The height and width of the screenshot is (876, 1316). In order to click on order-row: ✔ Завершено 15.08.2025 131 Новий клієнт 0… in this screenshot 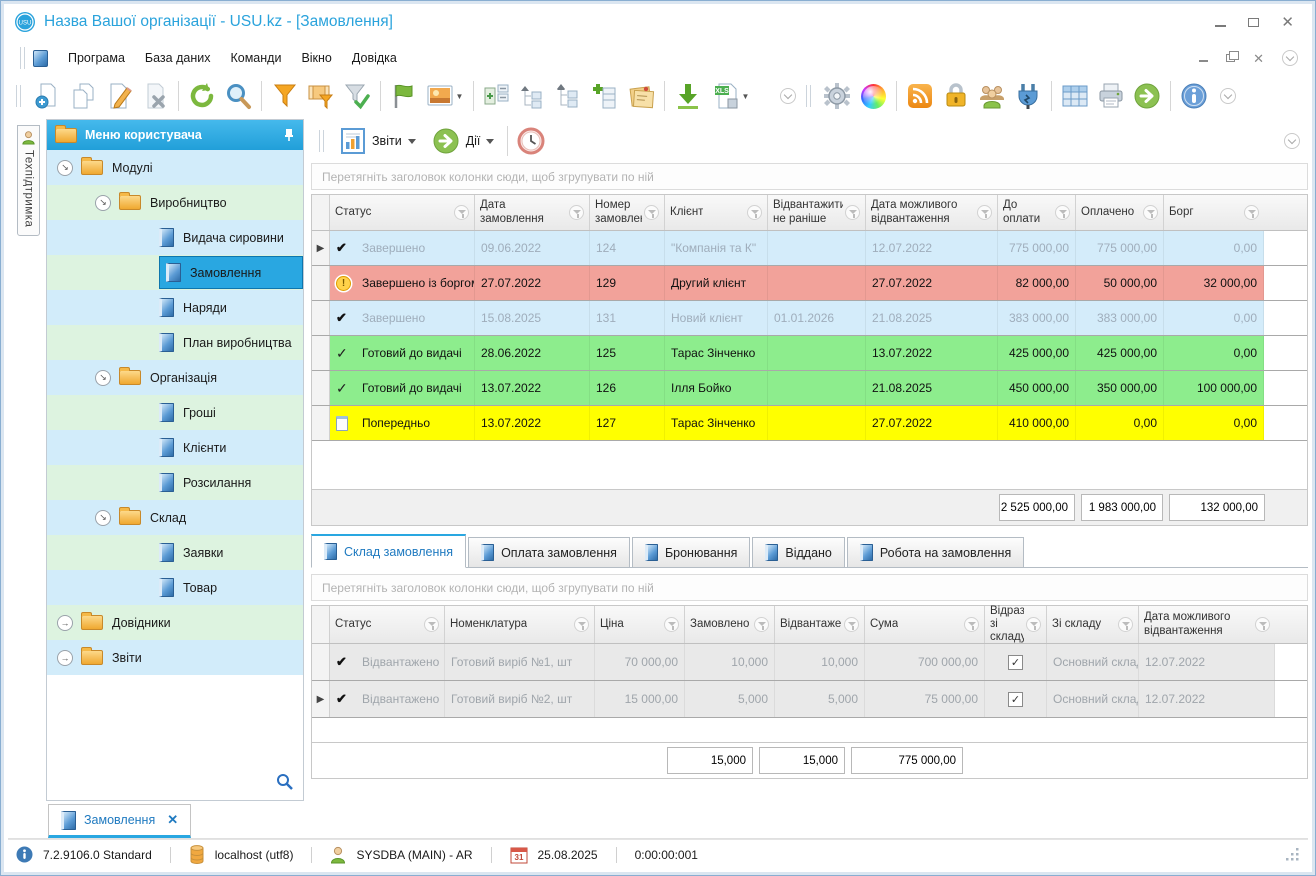, I will do `click(809, 318)`.